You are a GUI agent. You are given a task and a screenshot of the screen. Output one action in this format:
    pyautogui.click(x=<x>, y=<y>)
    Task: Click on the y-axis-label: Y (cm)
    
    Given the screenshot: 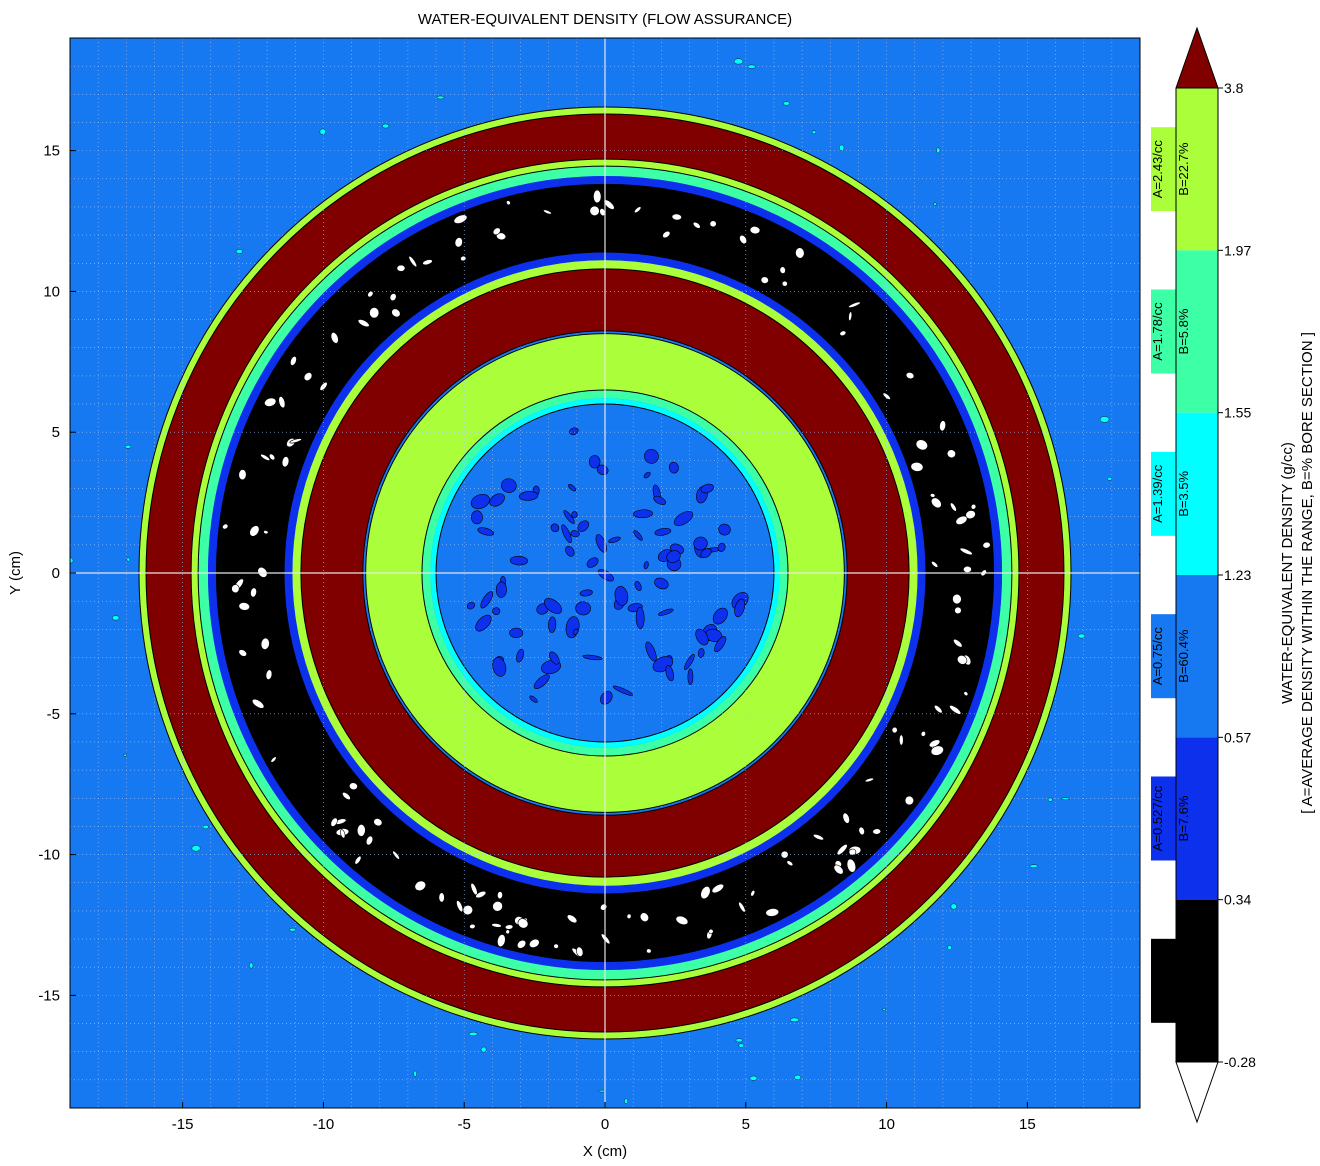 What is the action you would take?
    pyautogui.click(x=15, y=573)
    